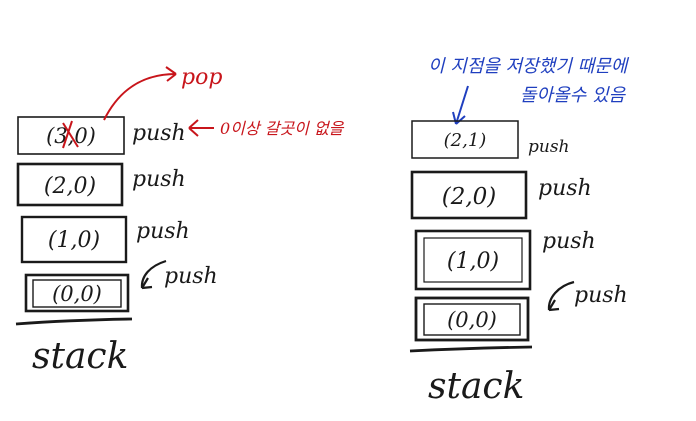 The width and height of the screenshot is (696, 421). I want to click on left-stack-label: stack, so click(80, 356).